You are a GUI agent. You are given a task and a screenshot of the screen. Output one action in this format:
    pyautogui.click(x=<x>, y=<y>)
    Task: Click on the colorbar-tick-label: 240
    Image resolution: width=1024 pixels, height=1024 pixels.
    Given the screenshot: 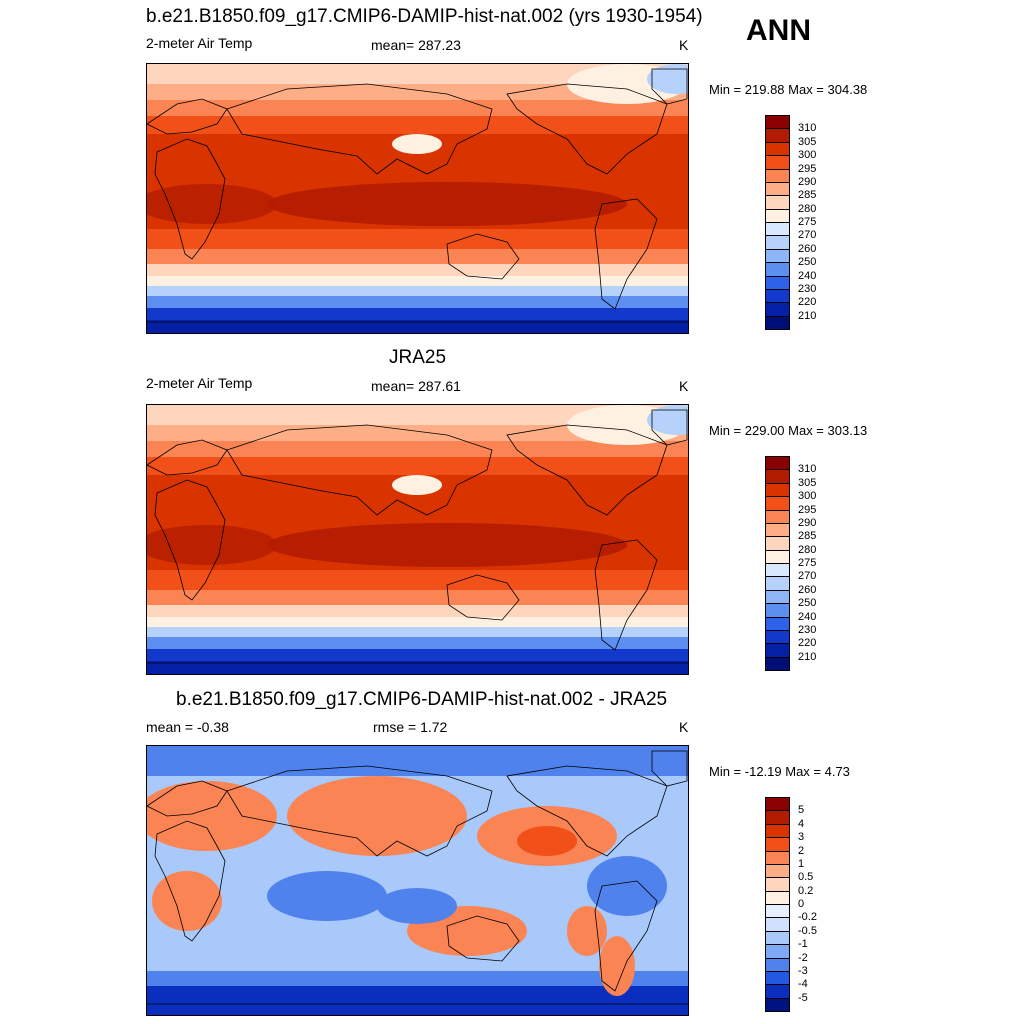 What is the action you would take?
    pyautogui.click(x=807, y=616)
    